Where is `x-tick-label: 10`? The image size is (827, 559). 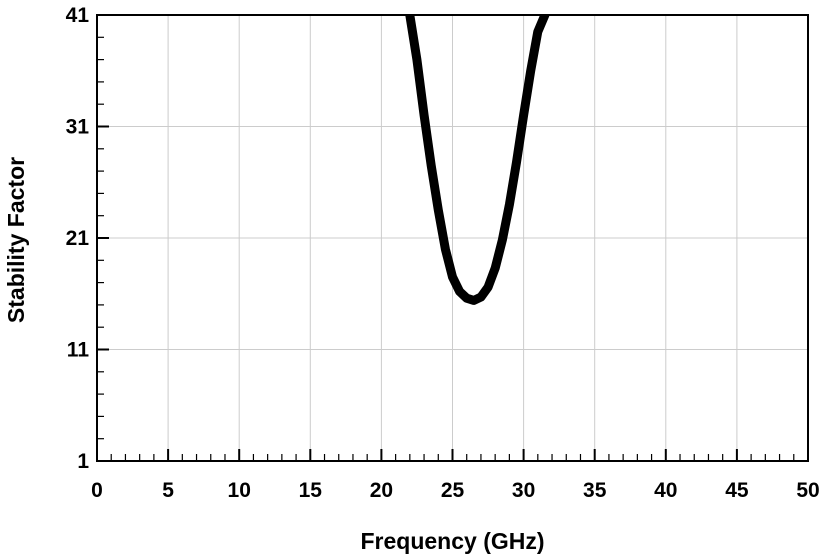
x-tick-label: 10 is located at coordinates (239, 490).